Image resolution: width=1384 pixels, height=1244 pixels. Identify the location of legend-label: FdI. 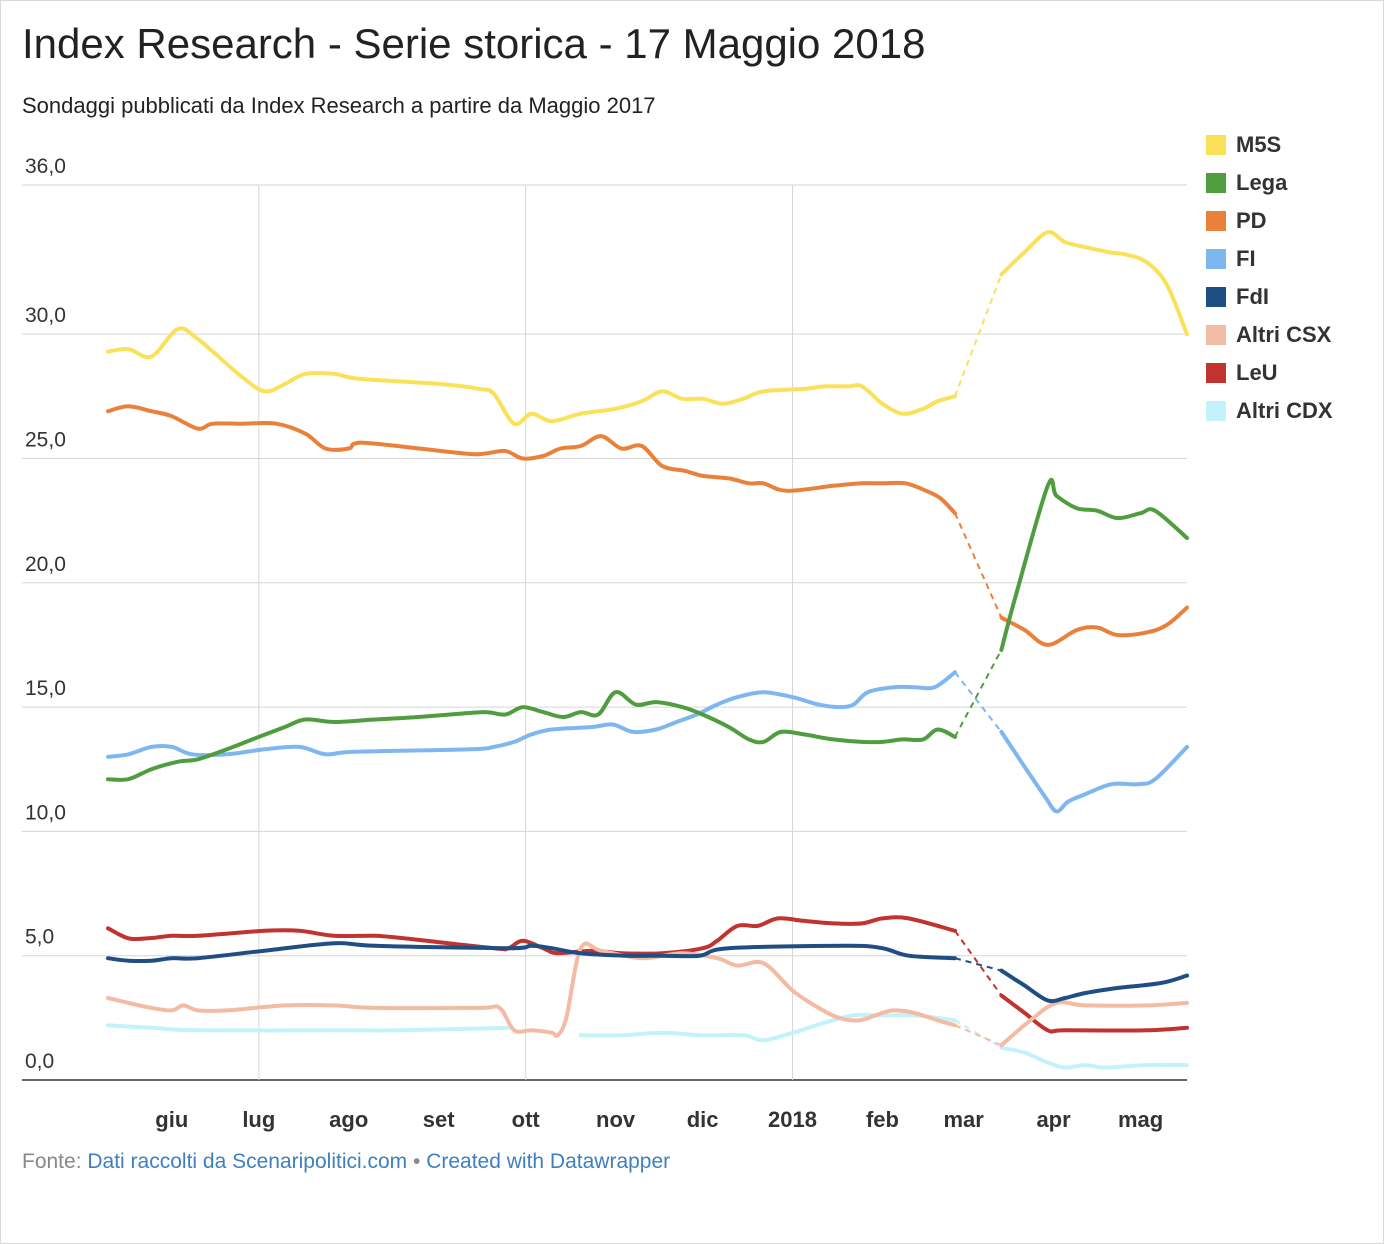
(1252, 296).